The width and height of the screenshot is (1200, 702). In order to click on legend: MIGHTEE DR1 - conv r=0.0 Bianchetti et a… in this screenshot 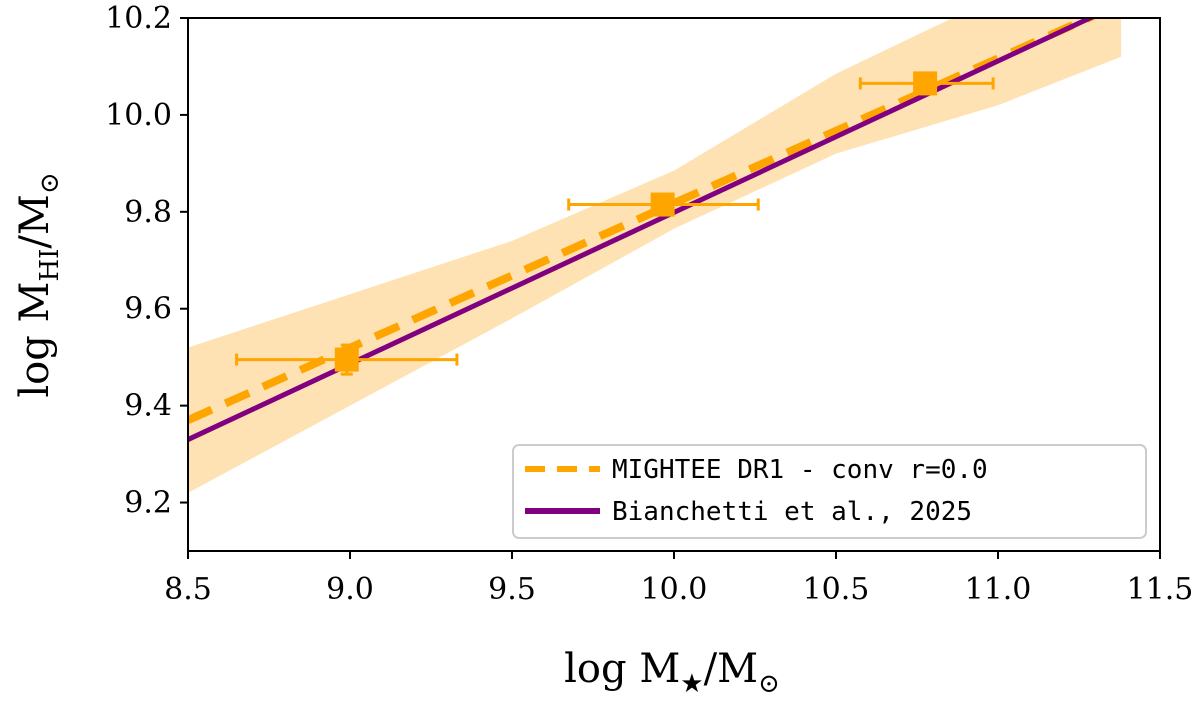, I will do `click(829, 491)`.